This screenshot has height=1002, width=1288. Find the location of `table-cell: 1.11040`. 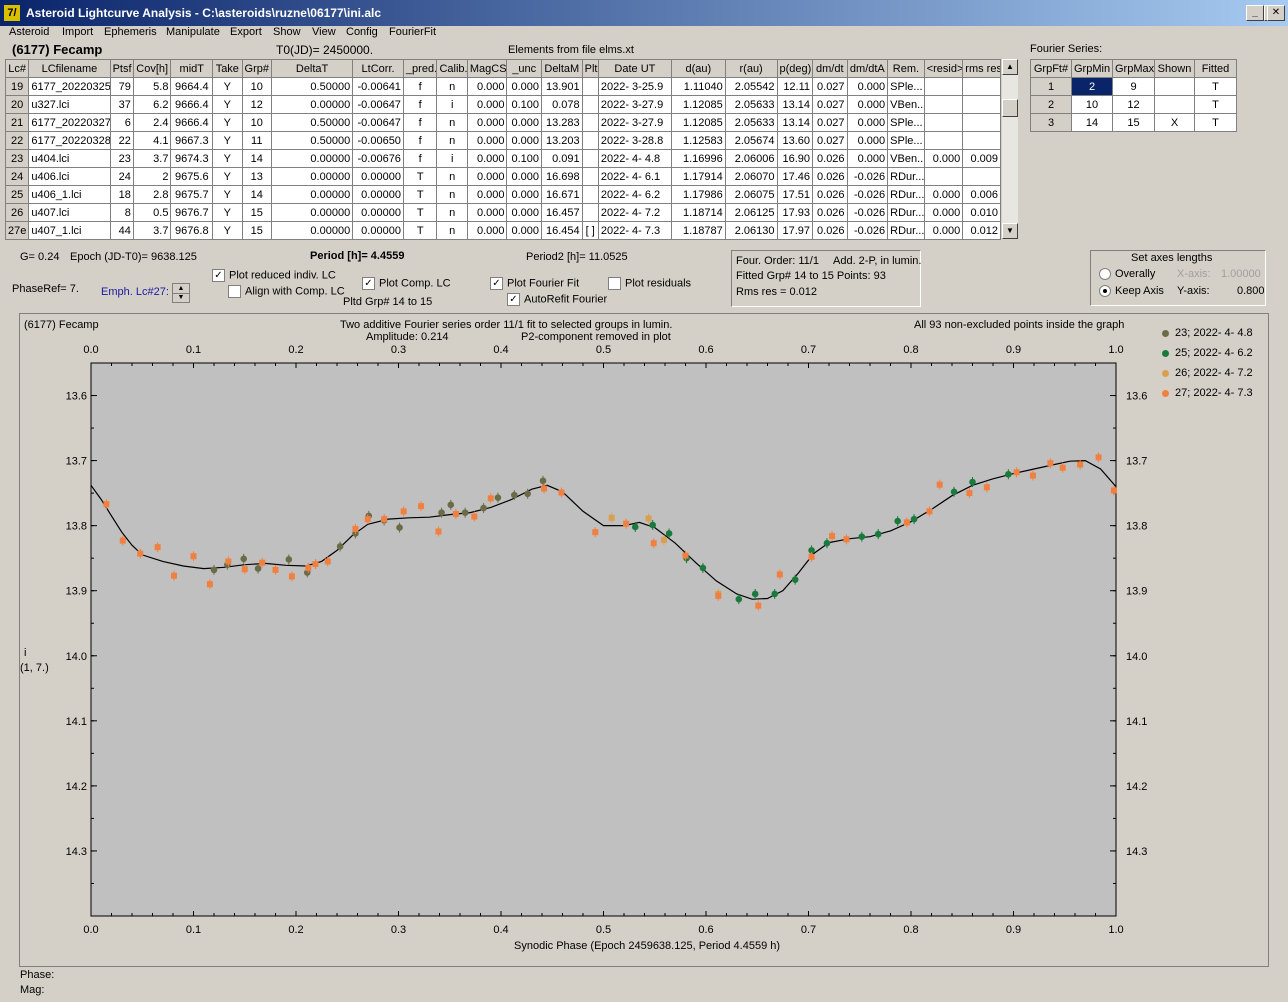

table-cell: 1.11040 is located at coordinates (698, 86).